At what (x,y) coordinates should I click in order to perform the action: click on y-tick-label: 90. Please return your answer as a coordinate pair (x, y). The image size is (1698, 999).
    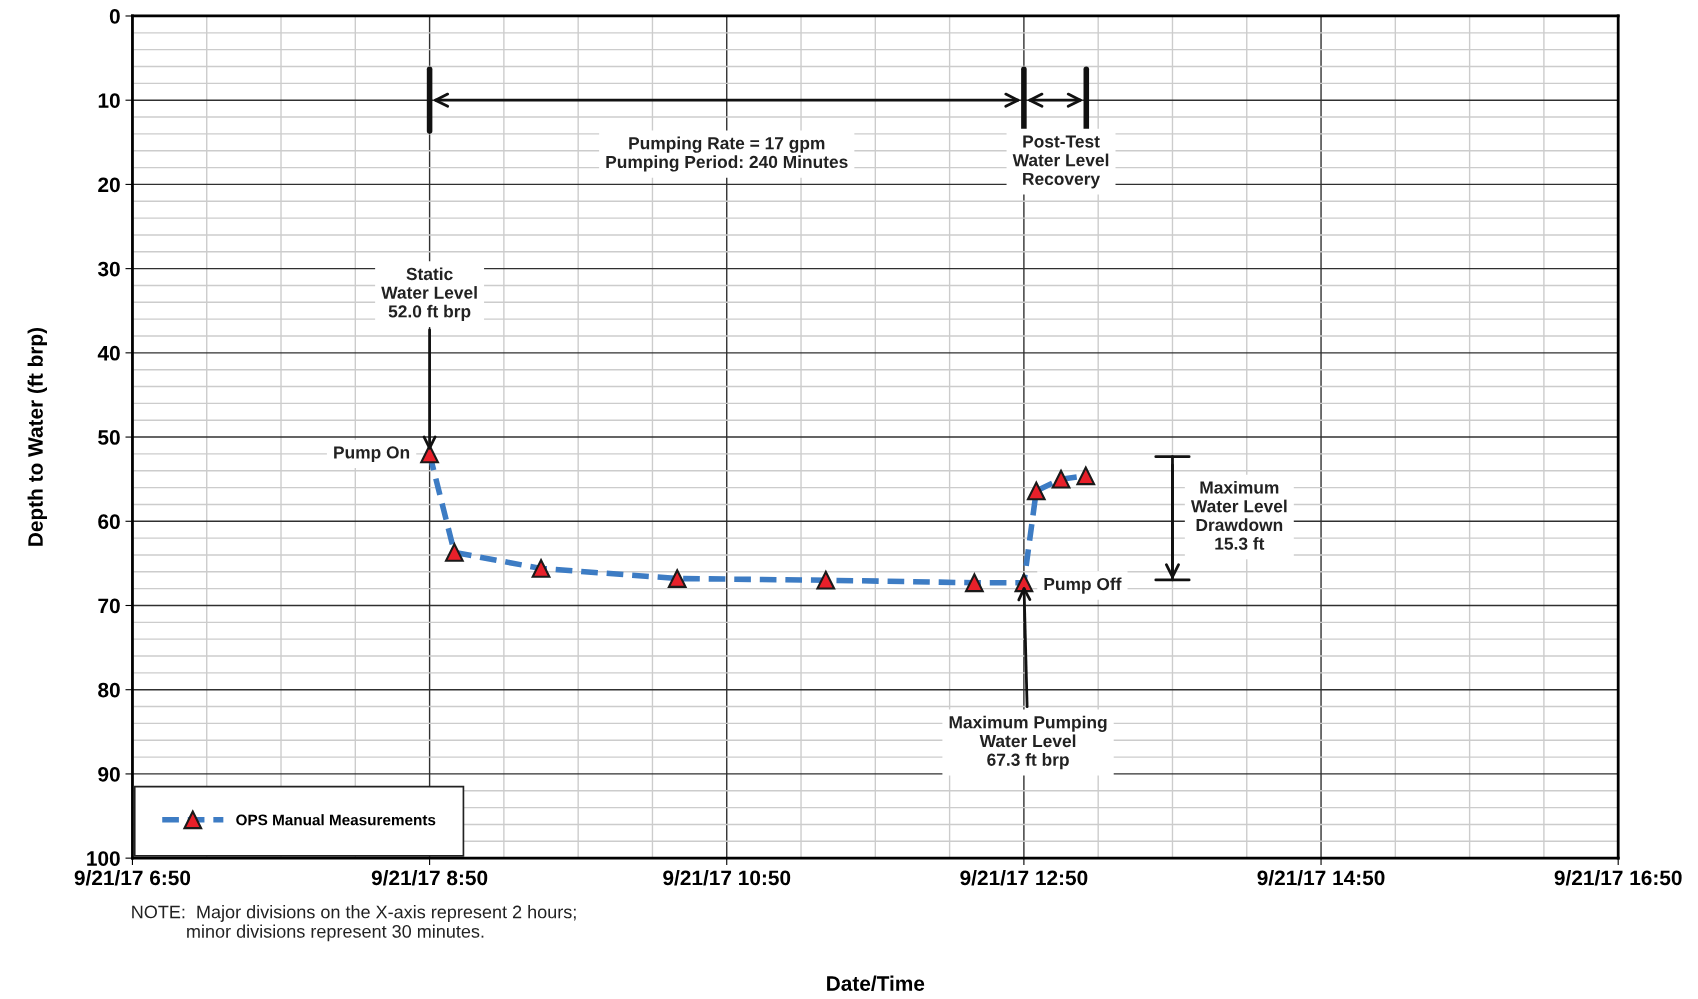
    Looking at the image, I should click on (109, 774).